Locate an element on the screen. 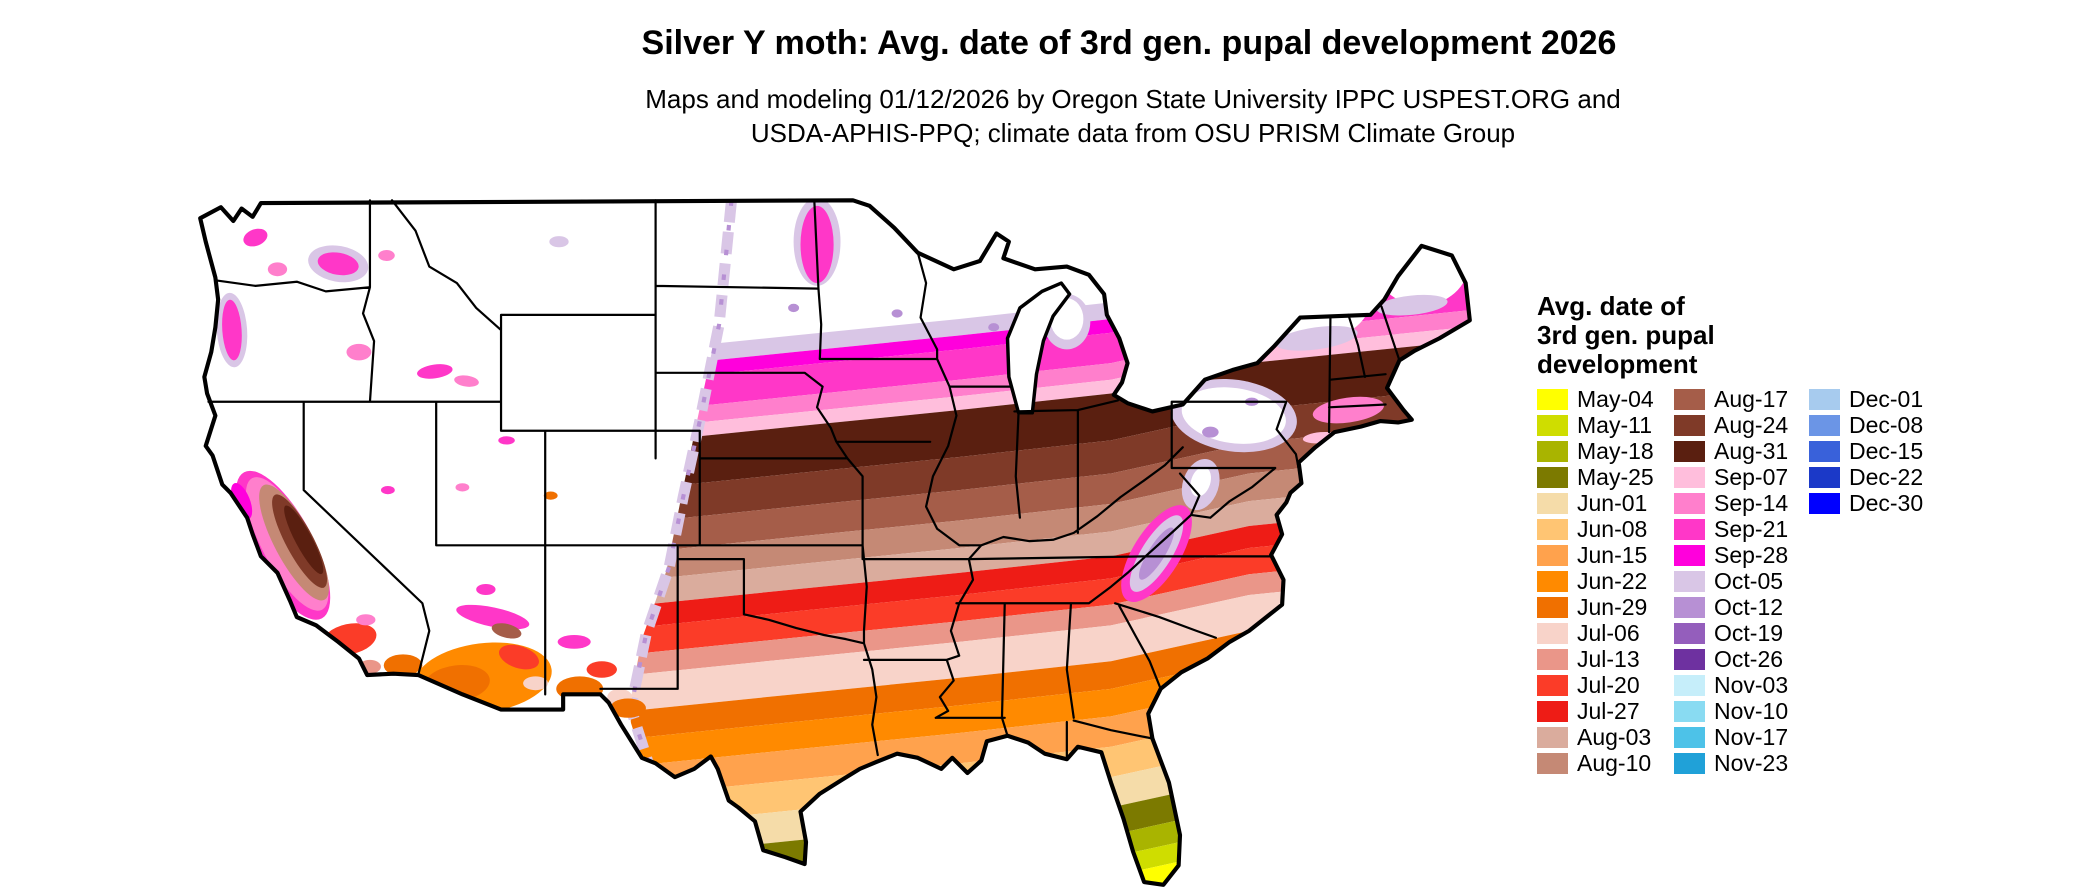 The width and height of the screenshot is (2100, 892). legend-entry: Jun-29 is located at coordinates (1605, 607).